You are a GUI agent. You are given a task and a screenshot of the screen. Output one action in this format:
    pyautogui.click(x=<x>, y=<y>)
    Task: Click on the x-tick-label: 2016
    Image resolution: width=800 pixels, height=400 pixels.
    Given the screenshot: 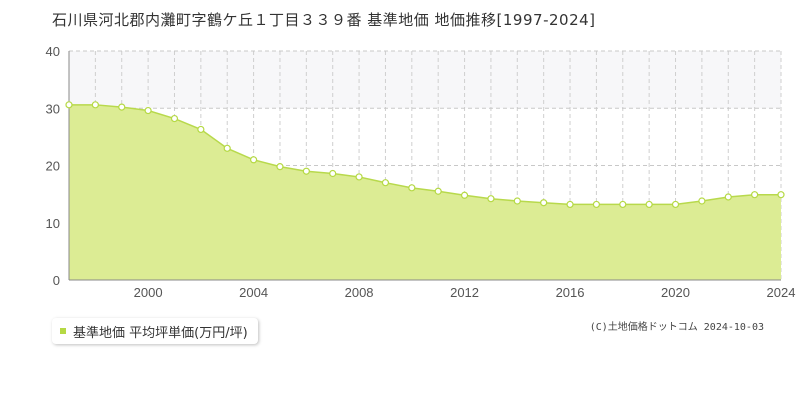 What is the action you would take?
    pyautogui.click(x=570, y=292)
    